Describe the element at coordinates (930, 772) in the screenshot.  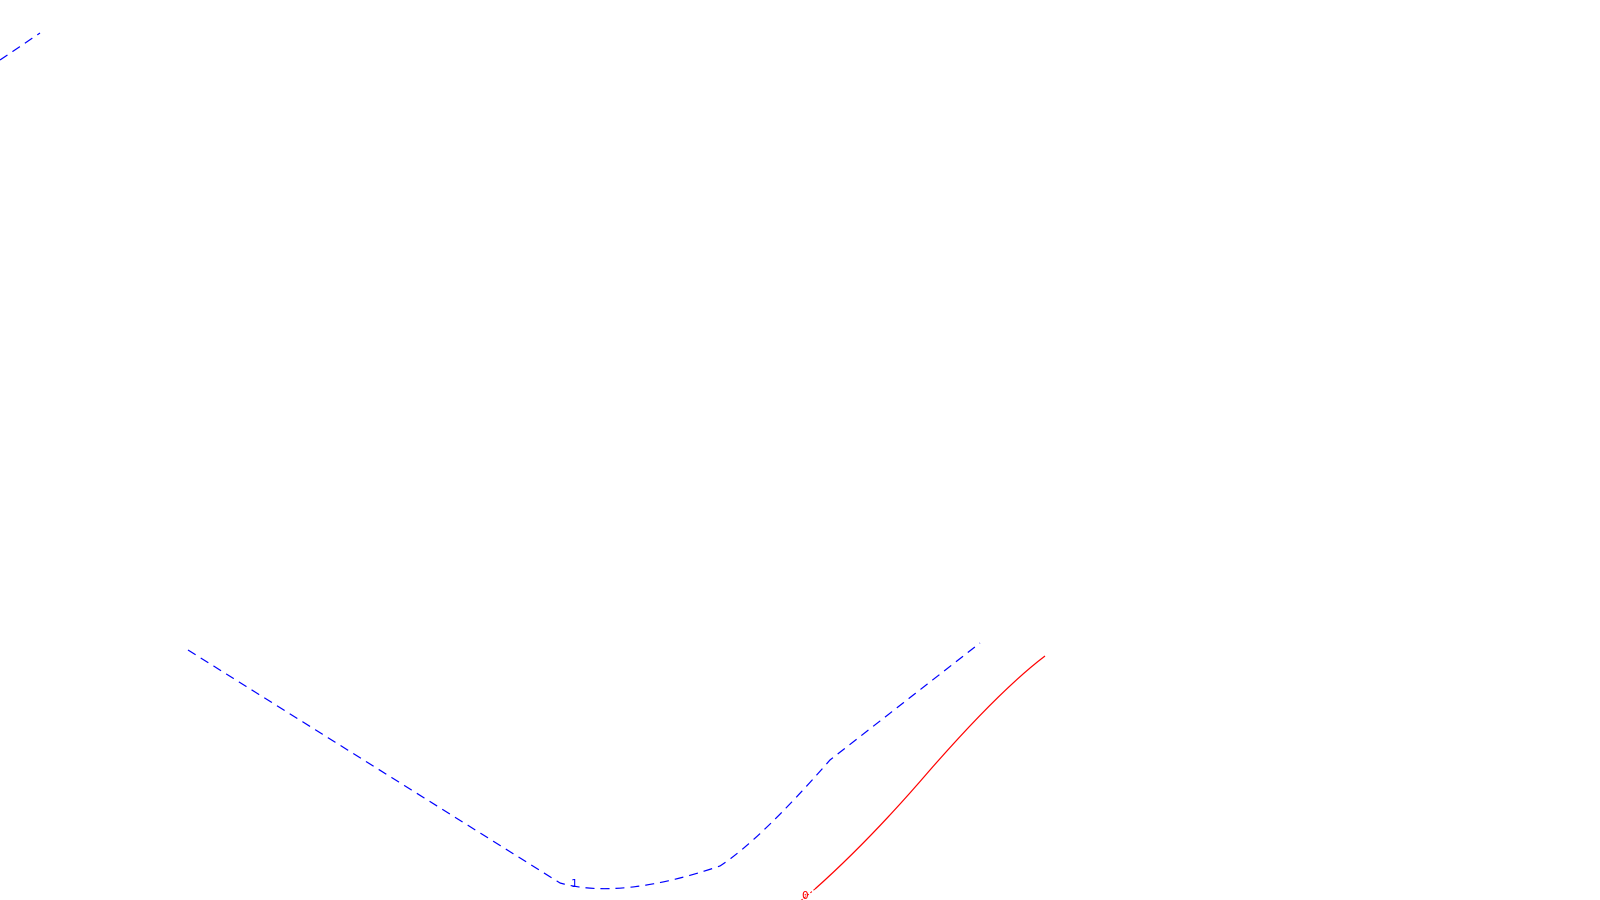
I see `path-0-line` at that location.